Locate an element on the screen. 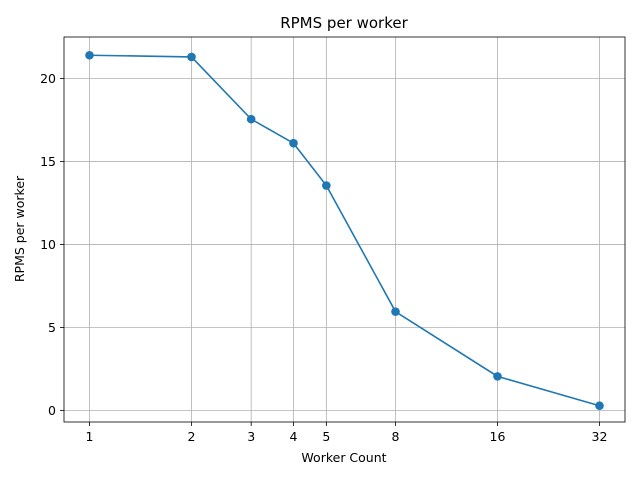 The height and width of the screenshot is (480, 640). x-tick-label: 32 is located at coordinates (600, 436).